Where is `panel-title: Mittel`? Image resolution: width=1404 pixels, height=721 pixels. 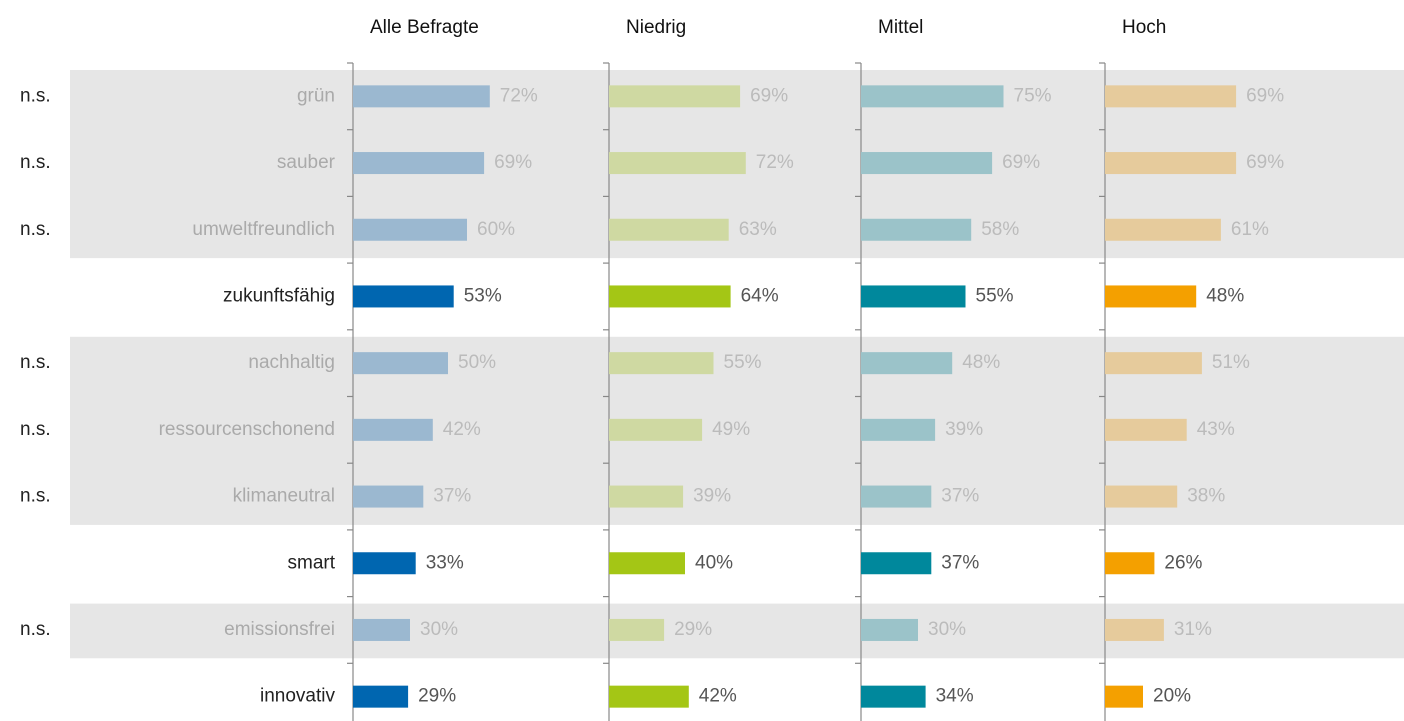
panel-title: Mittel is located at coordinates (900, 27).